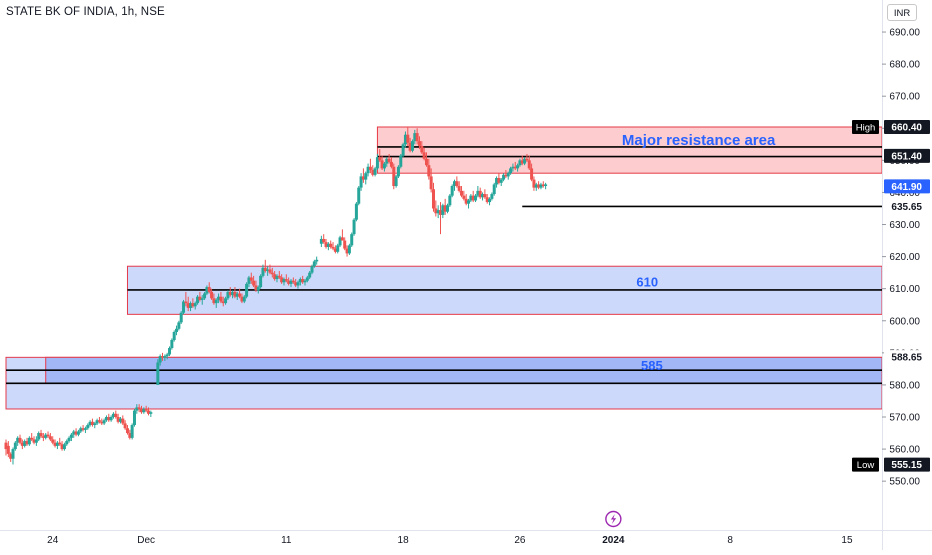  What do you see at coordinates (904, 418) in the screenshot?
I see `y-tick-label: 570.00` at bounding box center [904, 418].